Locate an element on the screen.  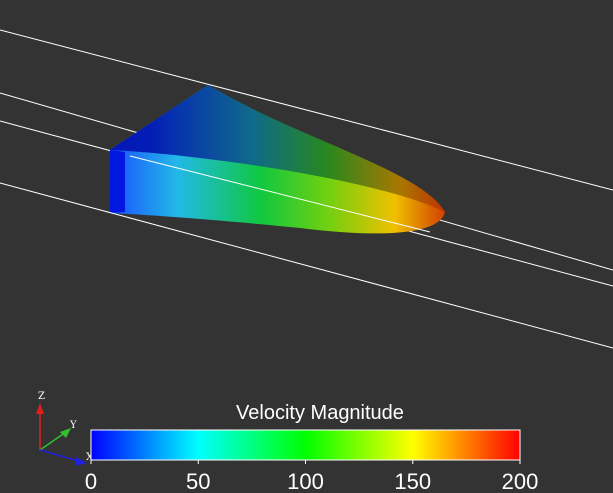
z-arrow is located at coordinates (40, 408).